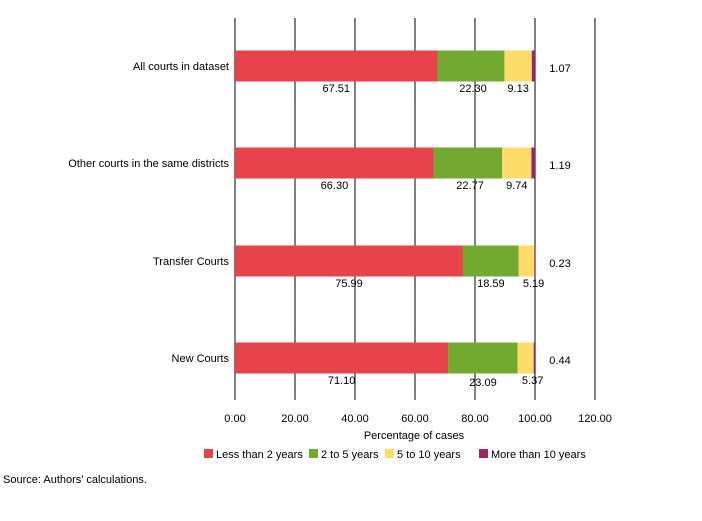 This screenshot has width=702, height=521. Describe the element at coordinates (191, 262) in the screenshot. I see `category-label: Transfer Courts` at that location.